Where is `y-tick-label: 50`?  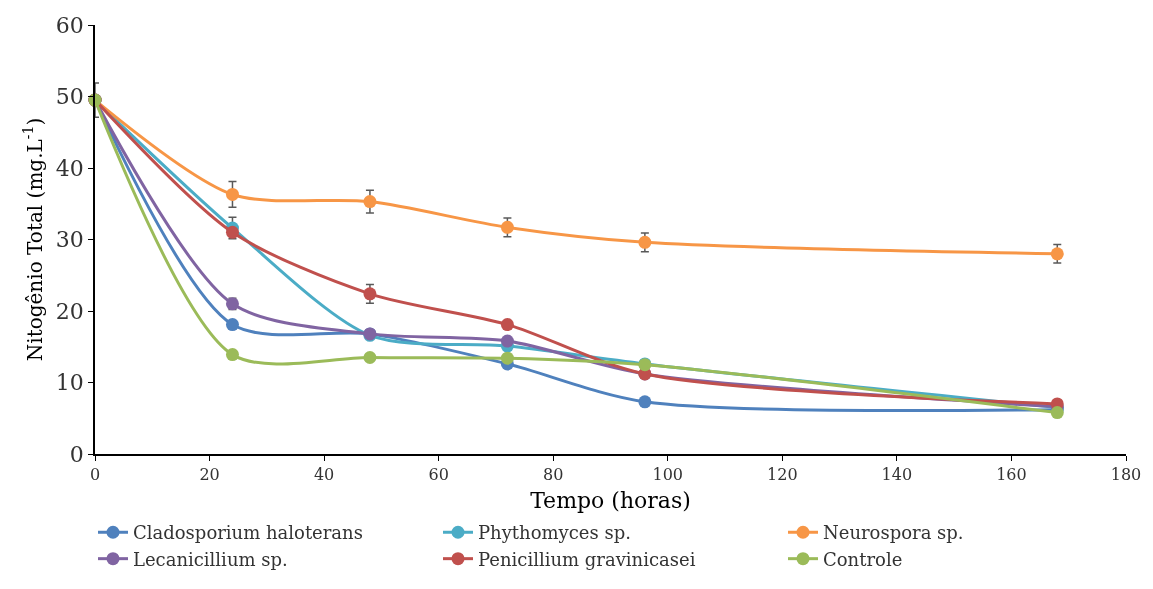
y-tick-label: 50 is located at coordinates (69, 97).